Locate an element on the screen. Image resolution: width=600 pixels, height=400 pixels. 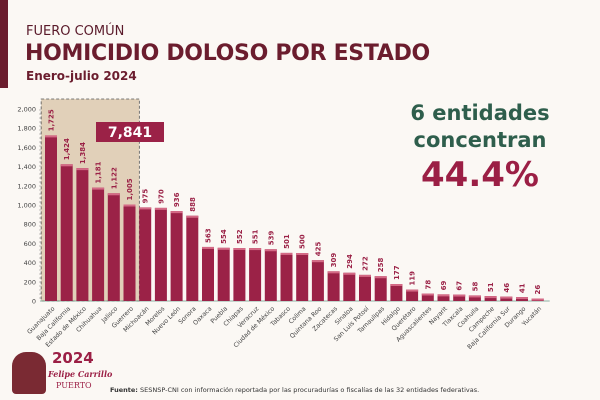
accent-bar is located at coordinates (4, 44).